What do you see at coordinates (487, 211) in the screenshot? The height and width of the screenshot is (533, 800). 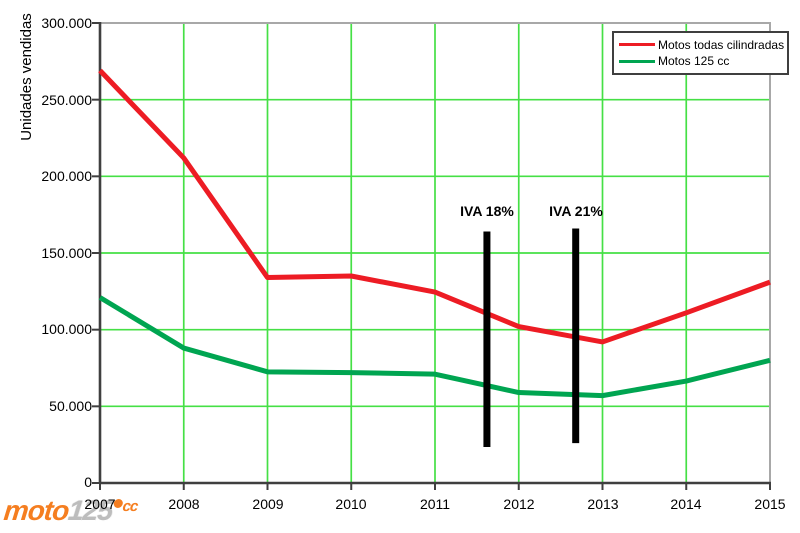 I see `annotation-iva-18: IVA 18%` at bounding box center [487, 211].